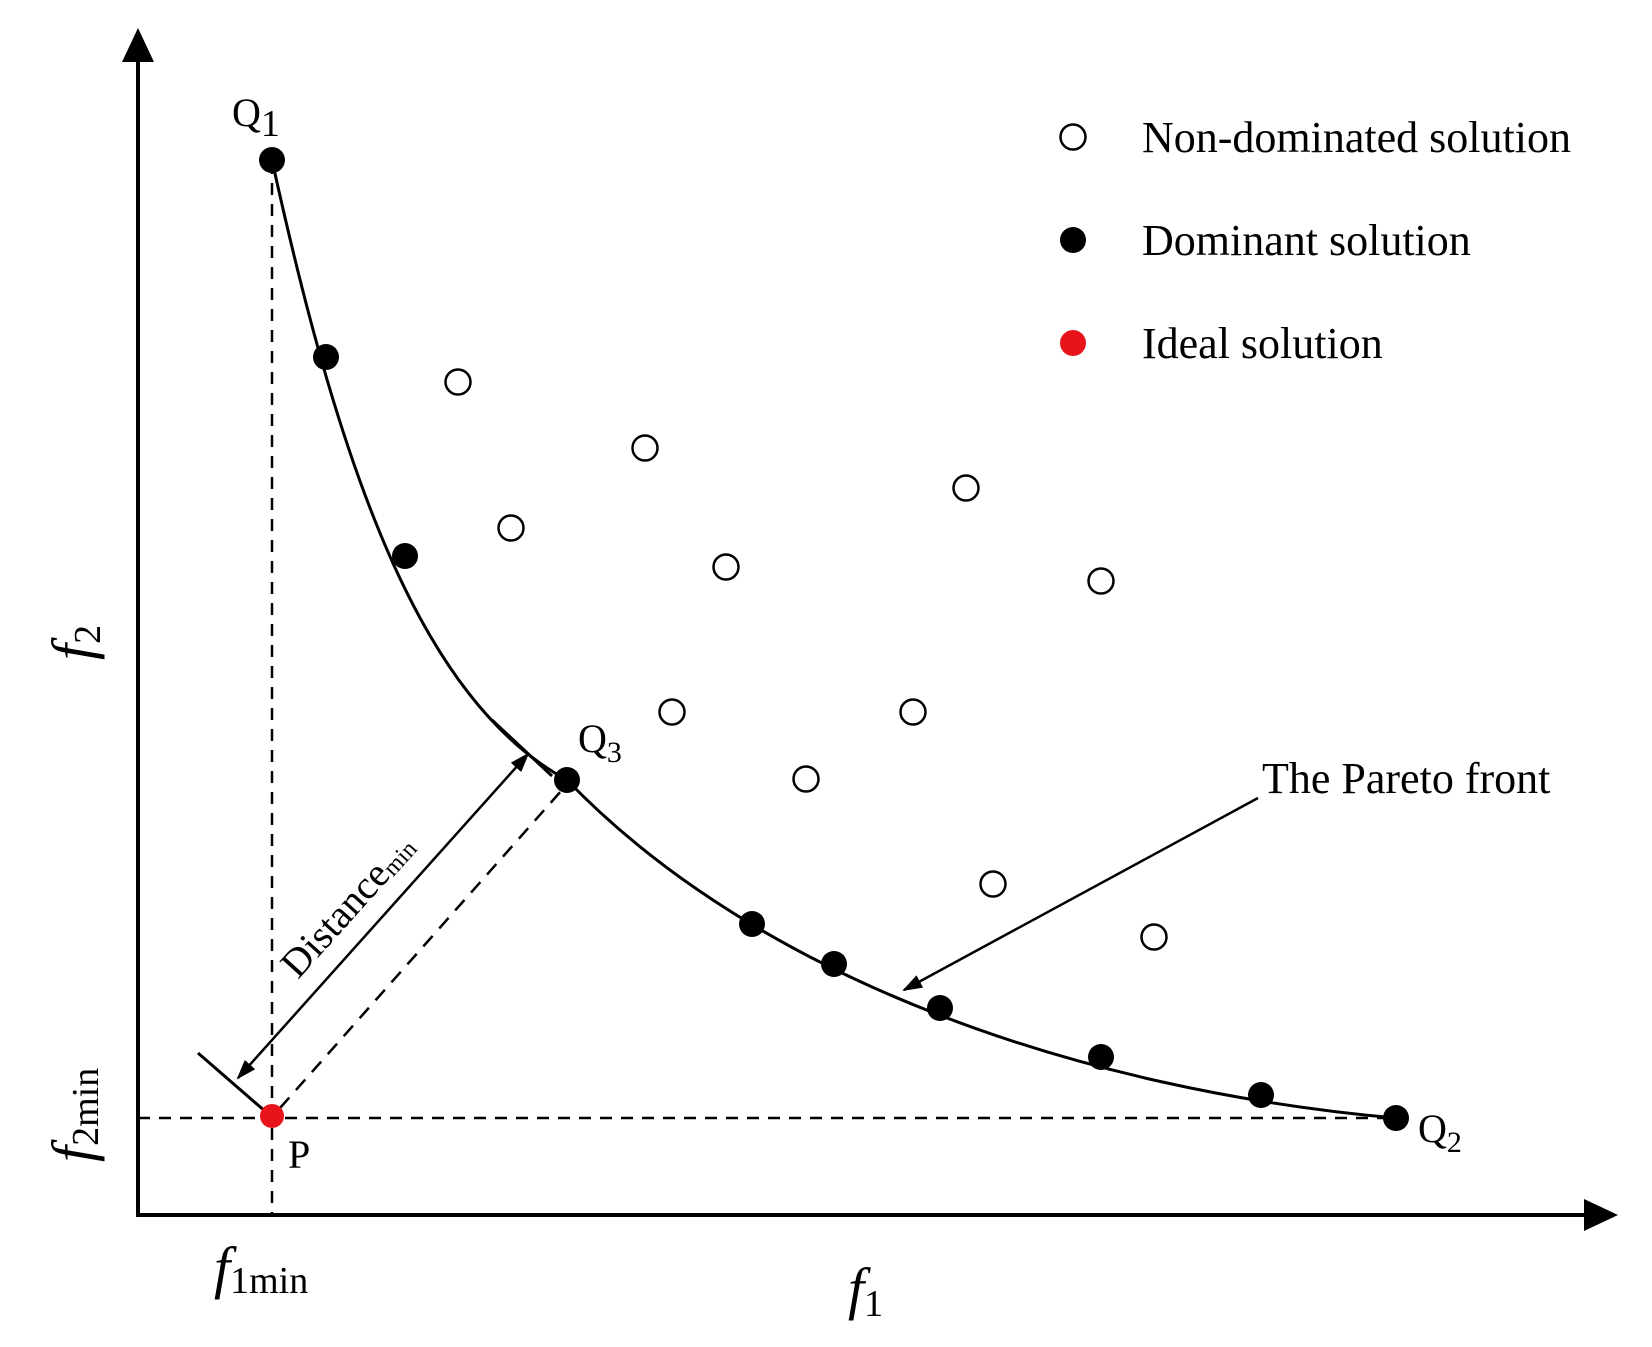 The image size is (1652, 1347). Describe the element at coordinates (1073, 240) in the screenshot. I see `legend-filled-circle-icon` at that location.